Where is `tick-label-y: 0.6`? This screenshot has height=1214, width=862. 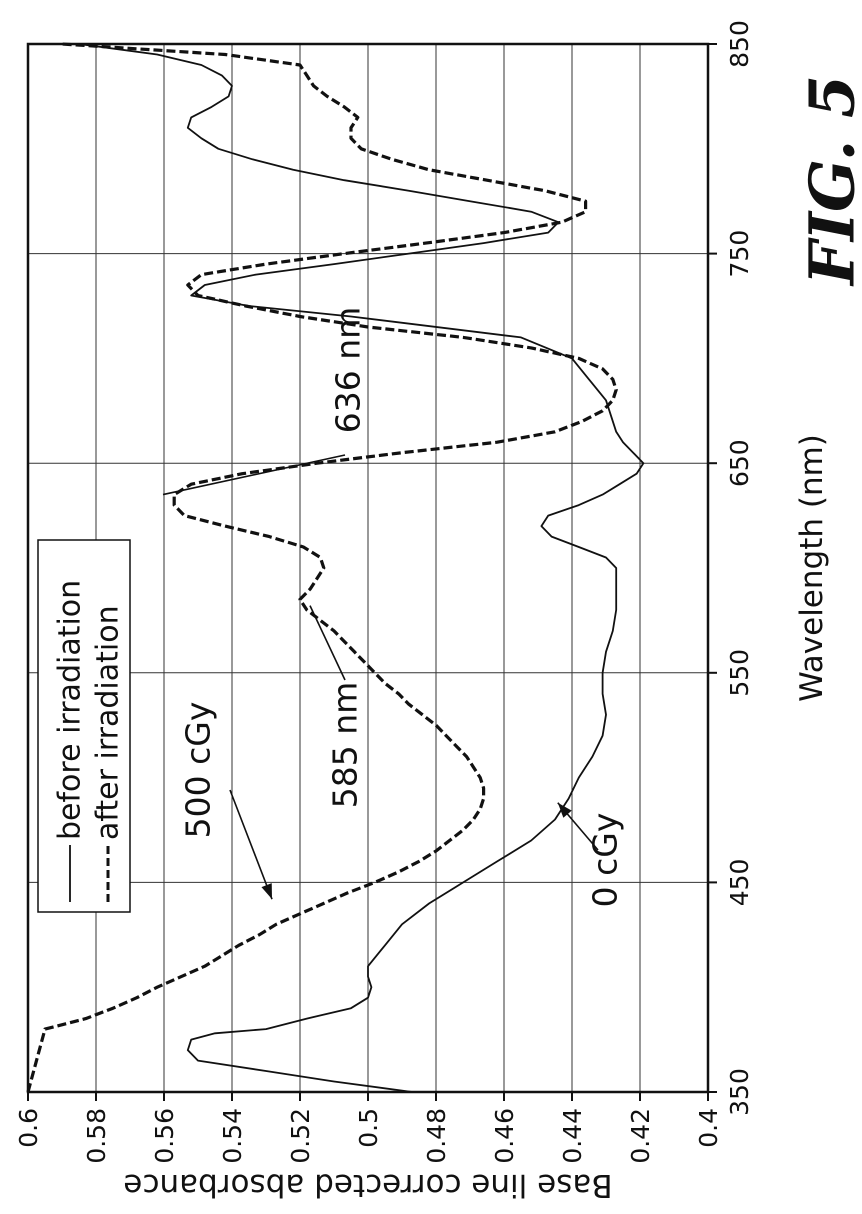
tick-label-y: 0.6 is located at coordinates (28, 1128).